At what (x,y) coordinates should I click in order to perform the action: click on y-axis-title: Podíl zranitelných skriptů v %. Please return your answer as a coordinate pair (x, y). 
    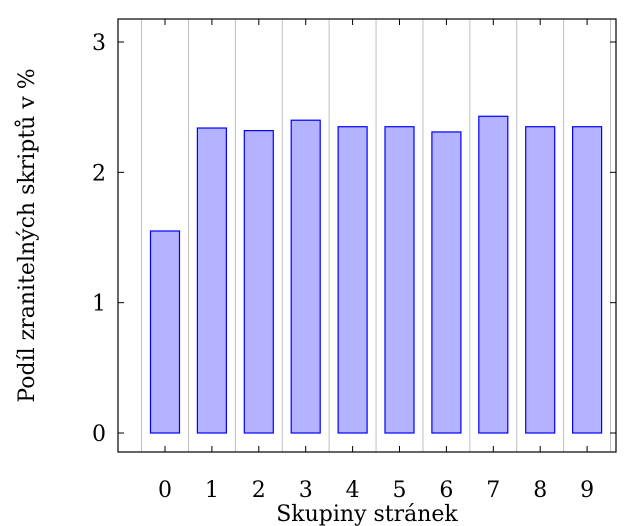
    Looking at the image, I should click on (26, 235).